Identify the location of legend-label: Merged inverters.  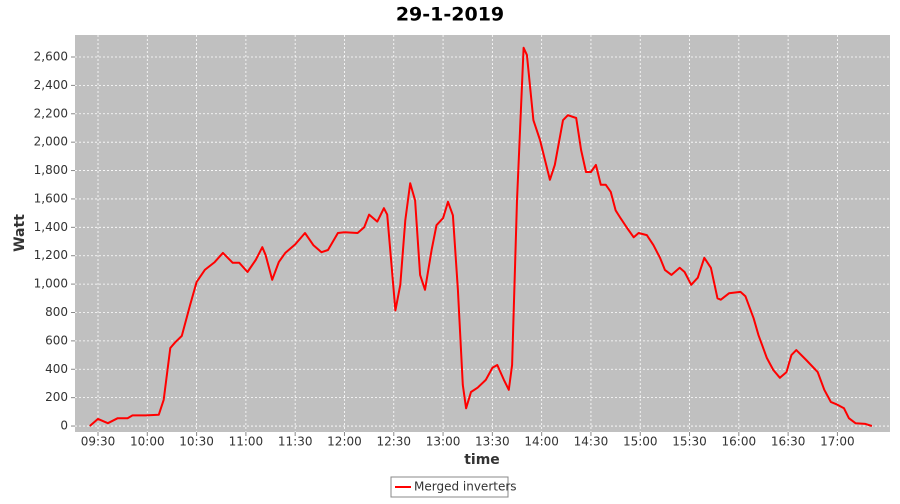
(465, 487).